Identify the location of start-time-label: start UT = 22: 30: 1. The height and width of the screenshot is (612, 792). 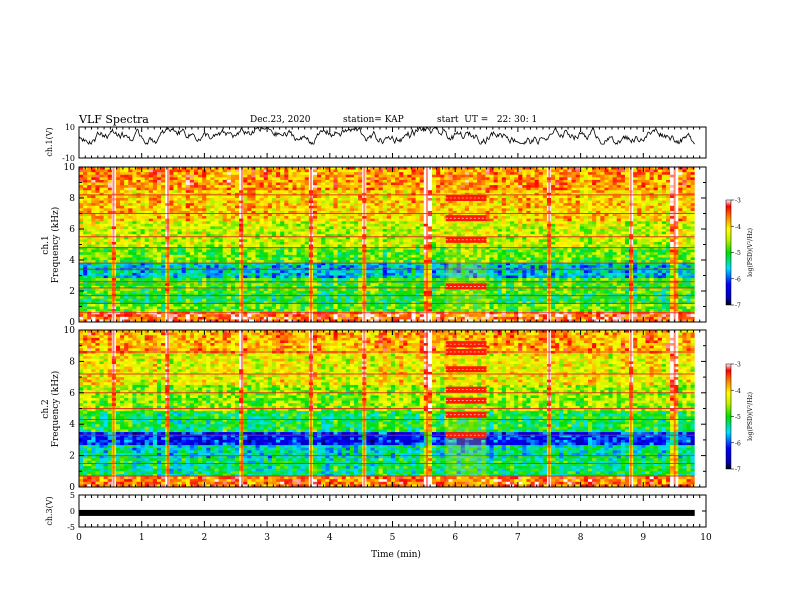
(487, 120).